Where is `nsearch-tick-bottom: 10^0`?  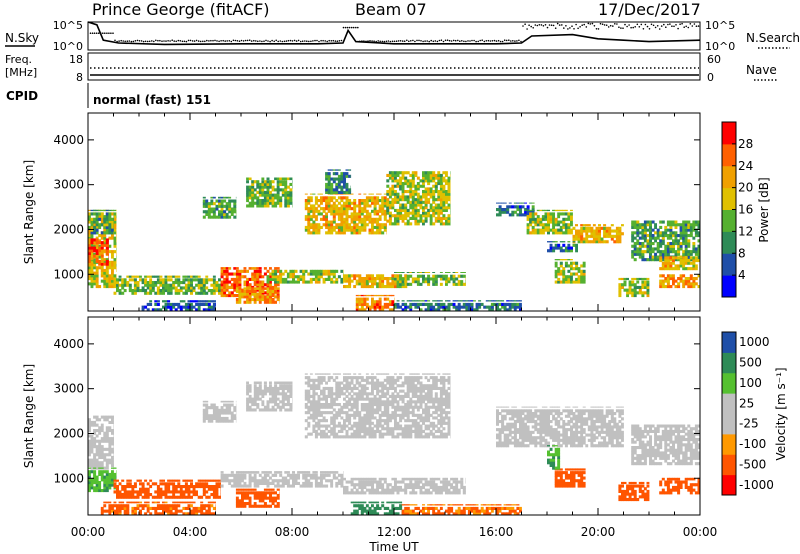
nsearch-tick-bottom: 10^0 is located at coordinates (720, 46).